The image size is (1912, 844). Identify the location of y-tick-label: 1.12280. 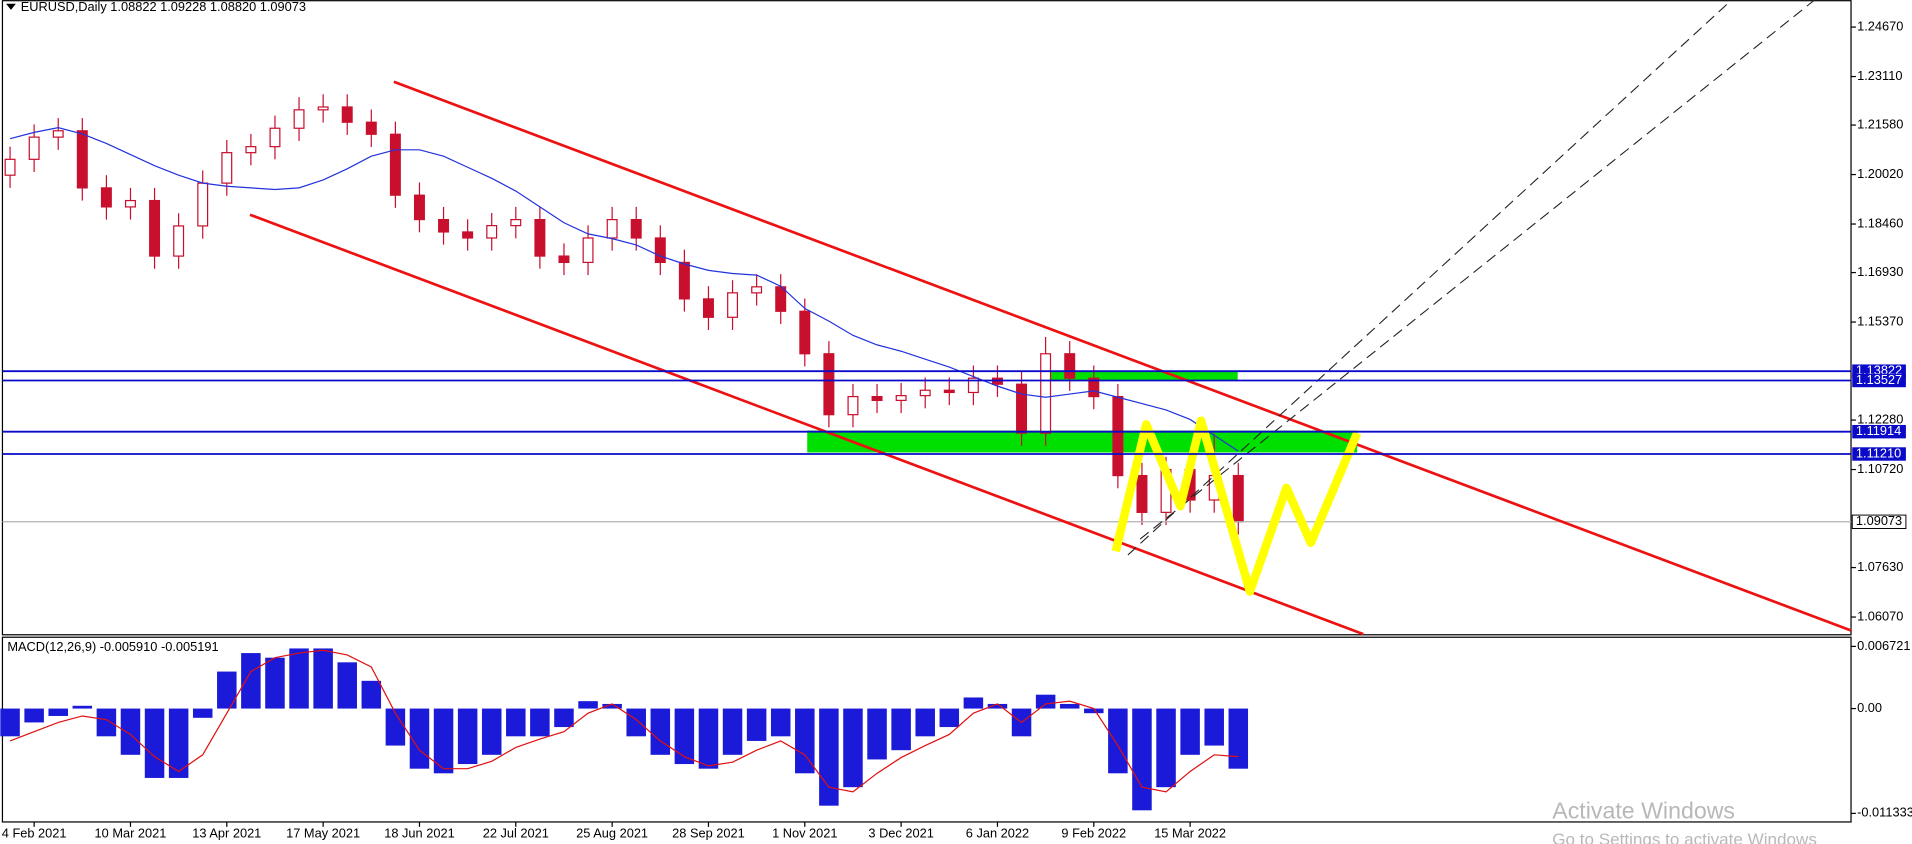
(1880, 418).